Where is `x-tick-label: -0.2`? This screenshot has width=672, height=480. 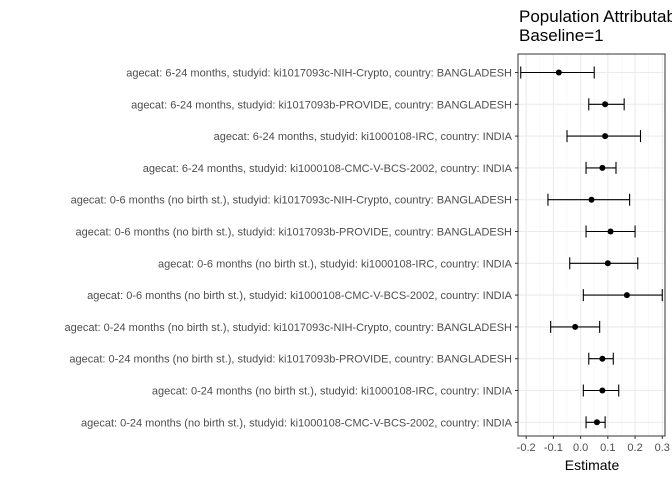
x-tick-label: -0.2 is located at coordinates (526, 448).